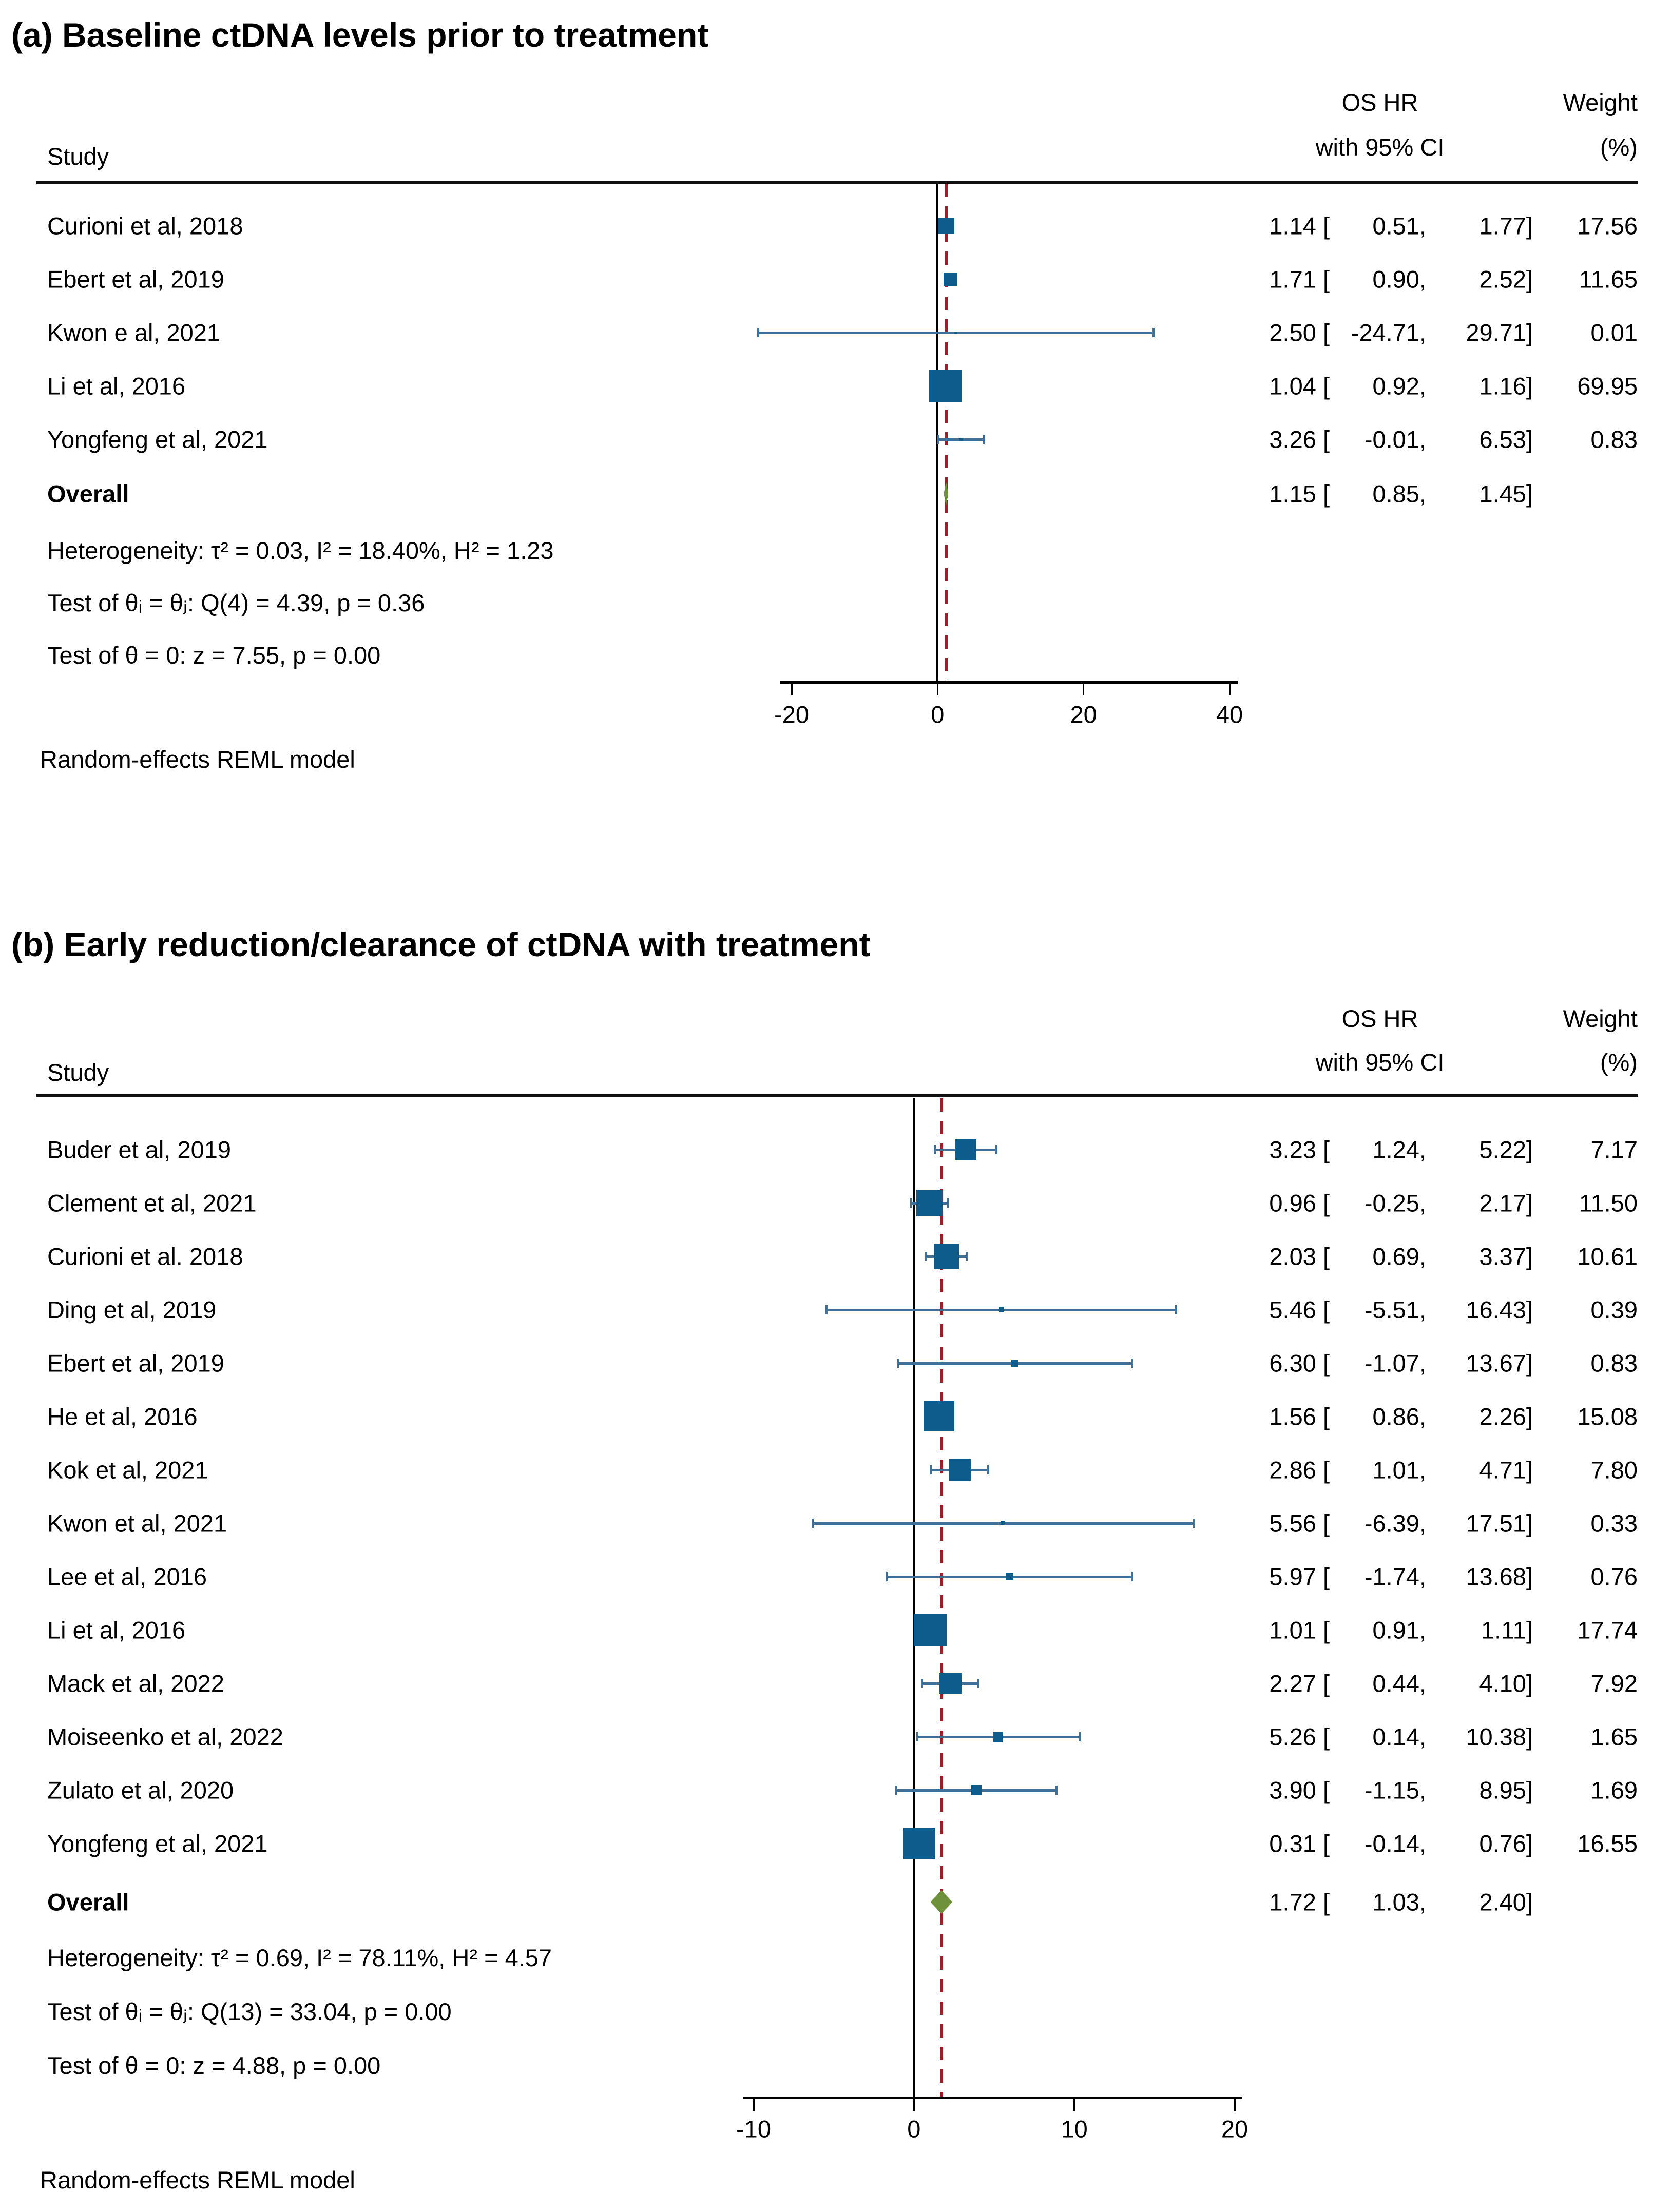 The height and width of the screenshot is (2212, 1672). I want to click on column-header-study: Study, so click(78, 1072).